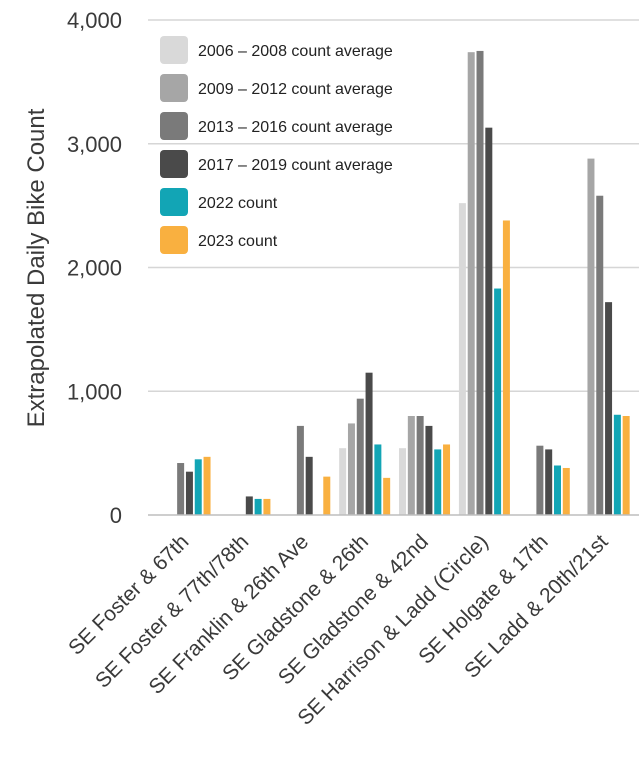 Image resolution: width=639 pixels, height=767 pixels. Describe the element at coordinates (116, 515) in the screenshot. I see `y-tick-label: 0` at that location.